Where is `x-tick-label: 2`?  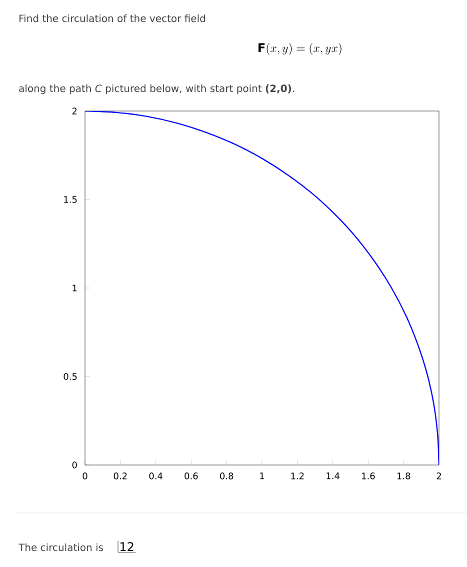 x-tick-label: 2 is located at coordinates (438, 476).